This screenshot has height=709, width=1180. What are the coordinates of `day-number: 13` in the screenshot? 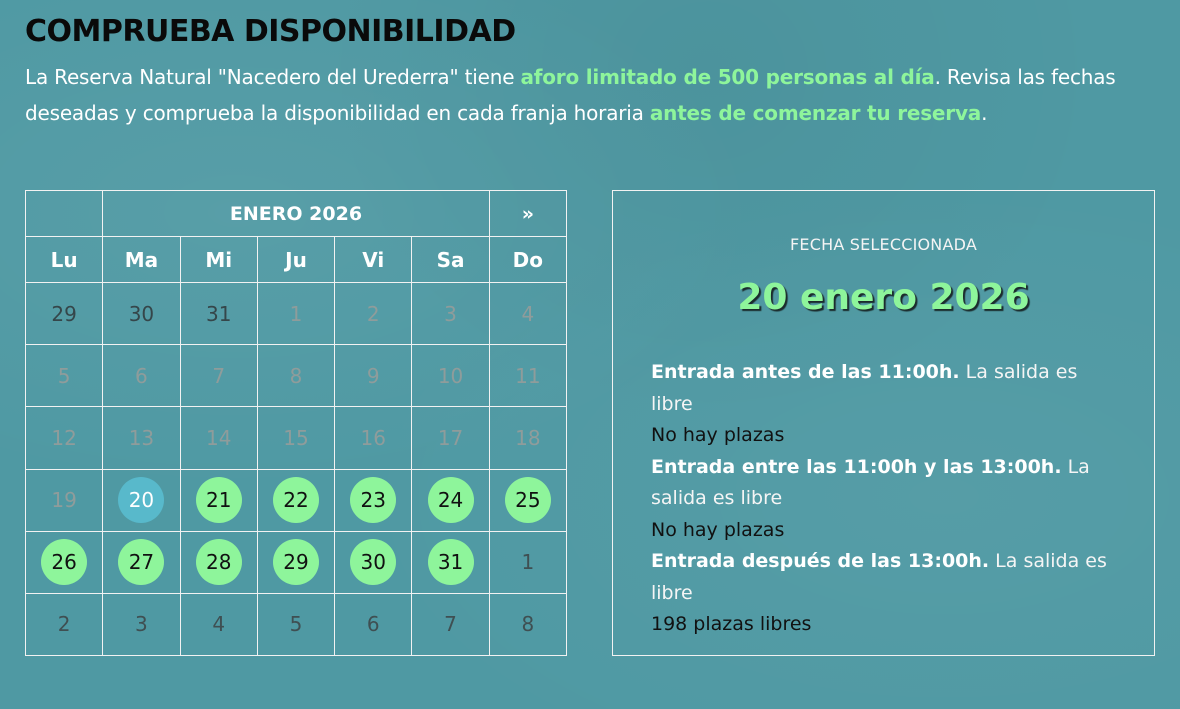 It's located at (141, 438).